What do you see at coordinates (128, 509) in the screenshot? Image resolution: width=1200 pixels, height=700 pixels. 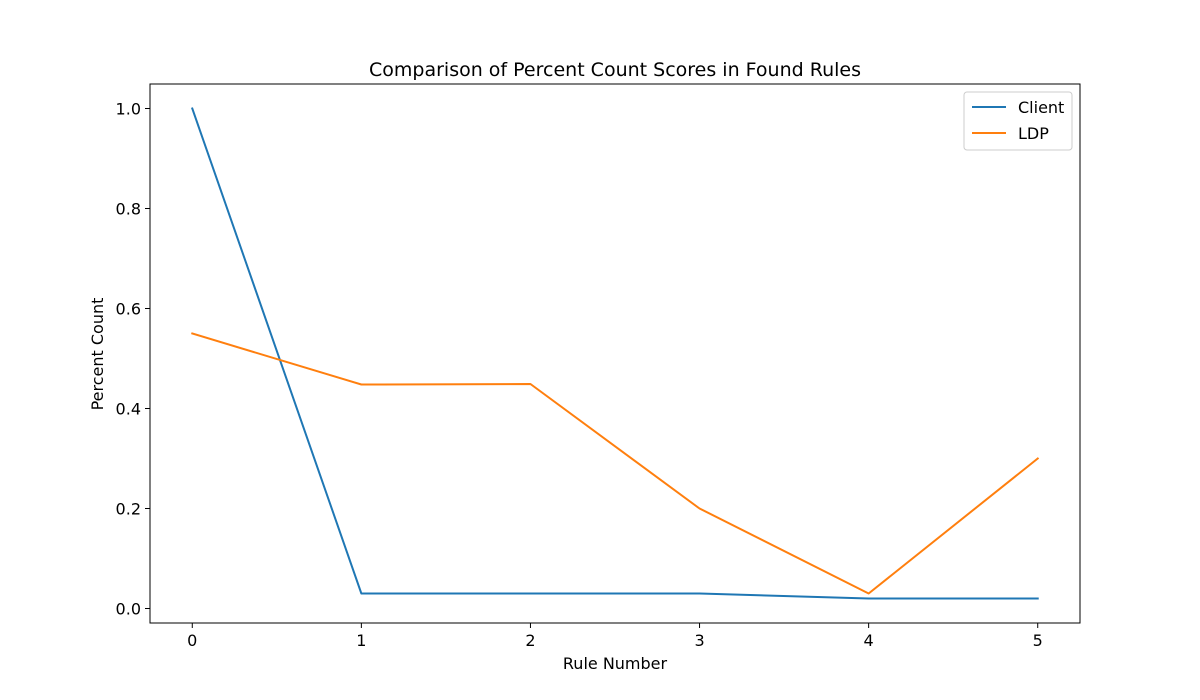 I see `y-tick-label: 0.2` at bounding box center [128, 509].